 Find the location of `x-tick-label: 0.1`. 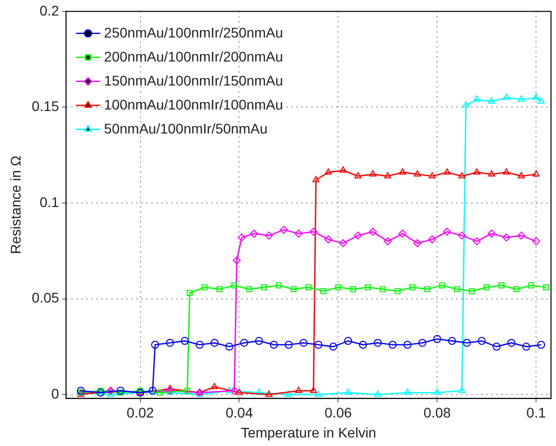

x-tick-label: 0.1 is located at coordinates (536, 412).